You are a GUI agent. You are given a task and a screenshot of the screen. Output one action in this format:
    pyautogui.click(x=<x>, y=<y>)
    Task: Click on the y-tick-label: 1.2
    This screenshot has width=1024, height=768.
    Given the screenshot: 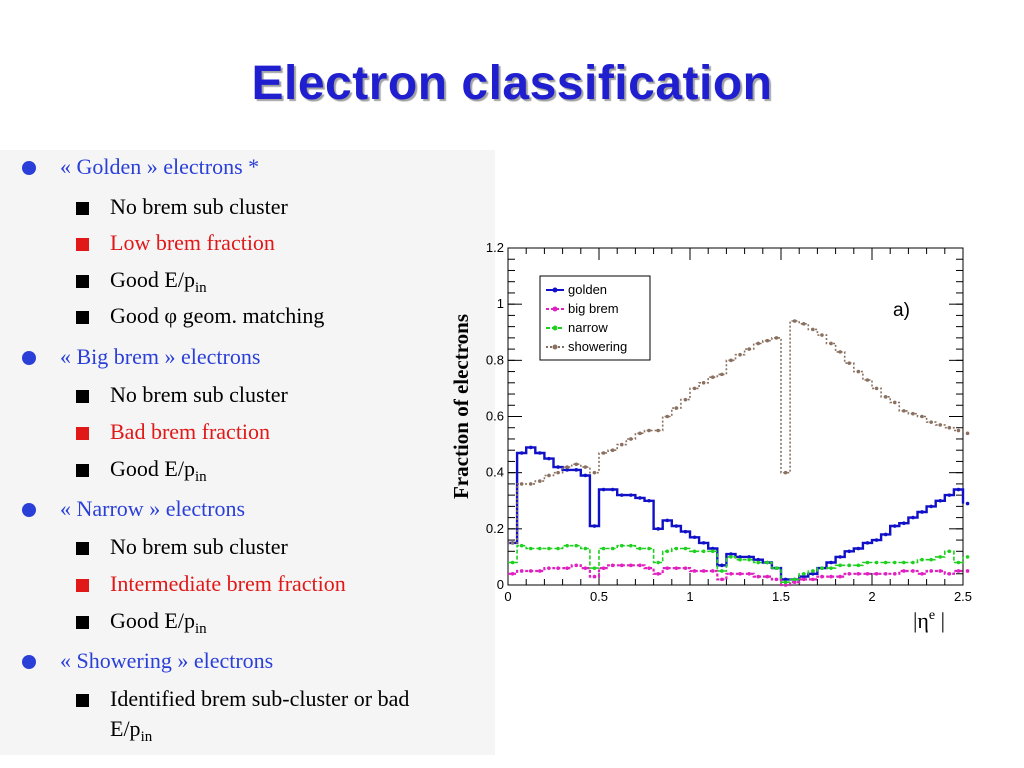 What is the action you would take?
    pyautogui.click(x=495, y=247)
    